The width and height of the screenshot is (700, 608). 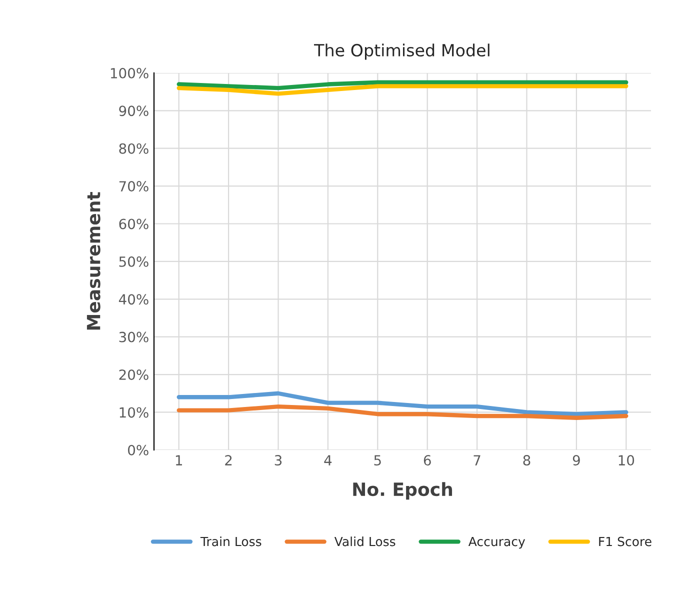 I want to click on x-tick-label: 2, so click(x=228, y=460).